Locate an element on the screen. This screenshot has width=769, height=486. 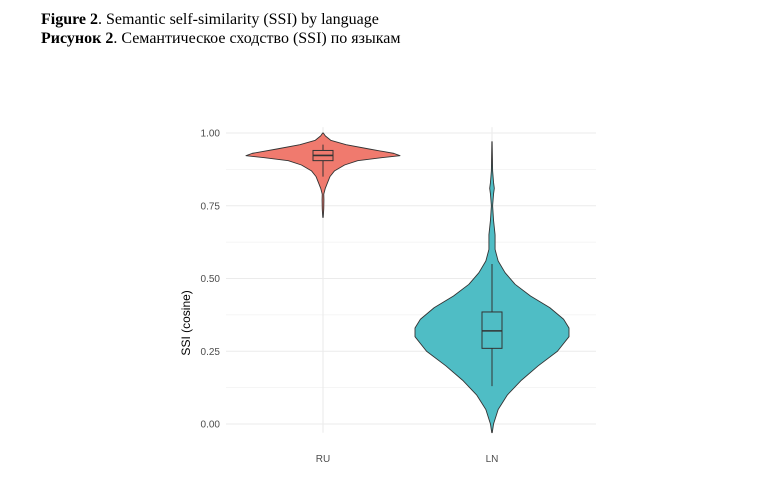
caption-text-russian: . Семантическое сходство (SSI) по языкам is located at coordinates (257, 38).